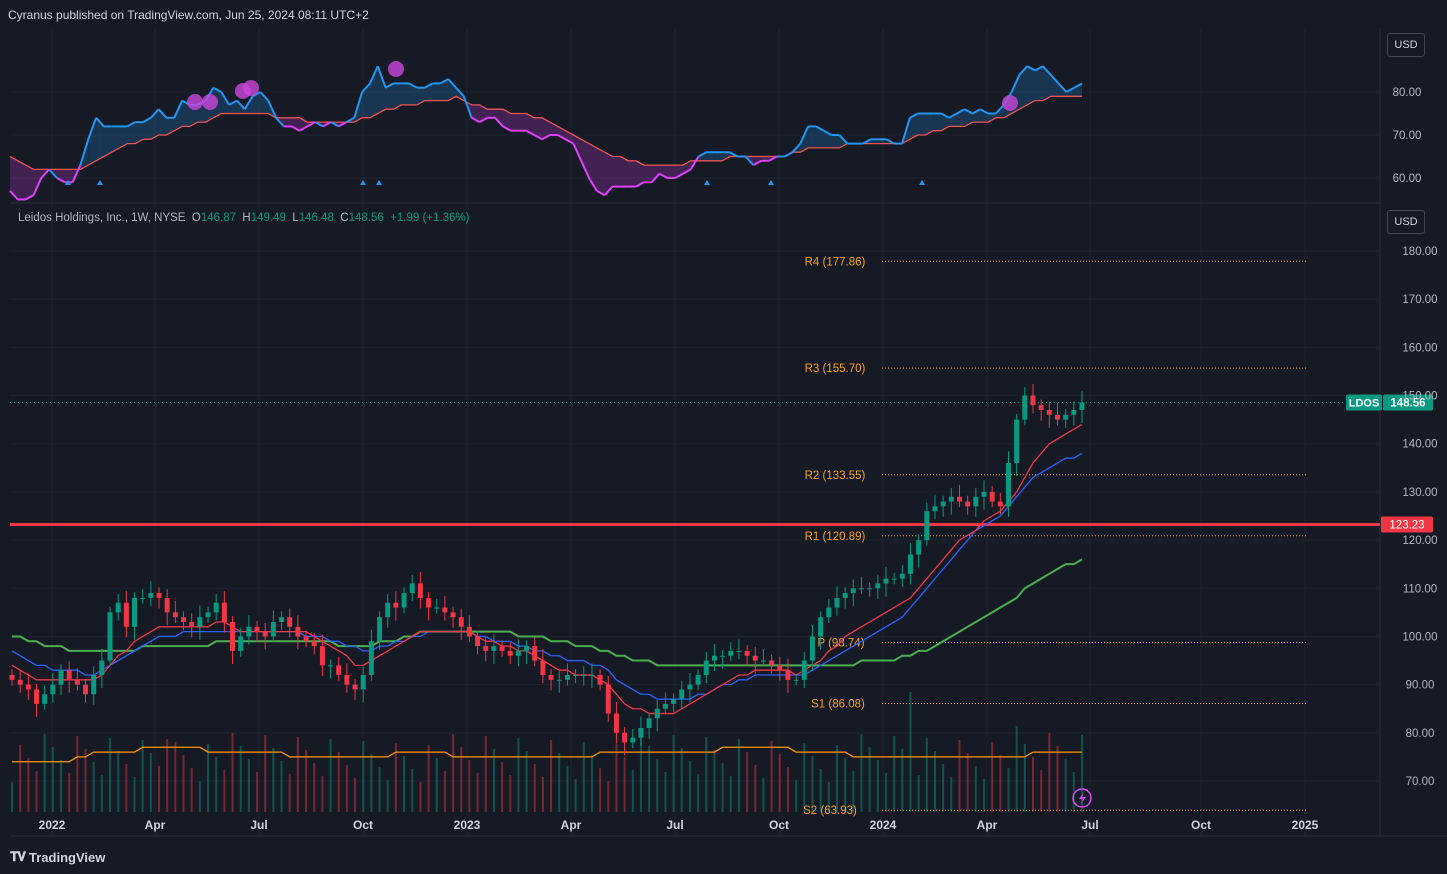  What do you see at coordinates (1420, 734) in the screenshot?
I see `y-tick-label: 80.00` at bounding box center [1420, 734].